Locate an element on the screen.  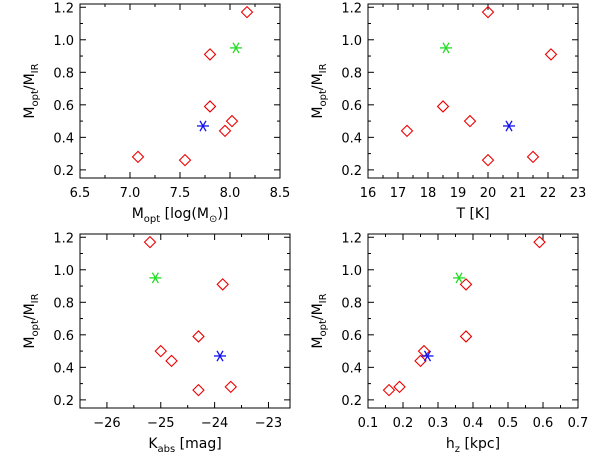
x-tick-label: 21 is located at coordinates (518, 193).